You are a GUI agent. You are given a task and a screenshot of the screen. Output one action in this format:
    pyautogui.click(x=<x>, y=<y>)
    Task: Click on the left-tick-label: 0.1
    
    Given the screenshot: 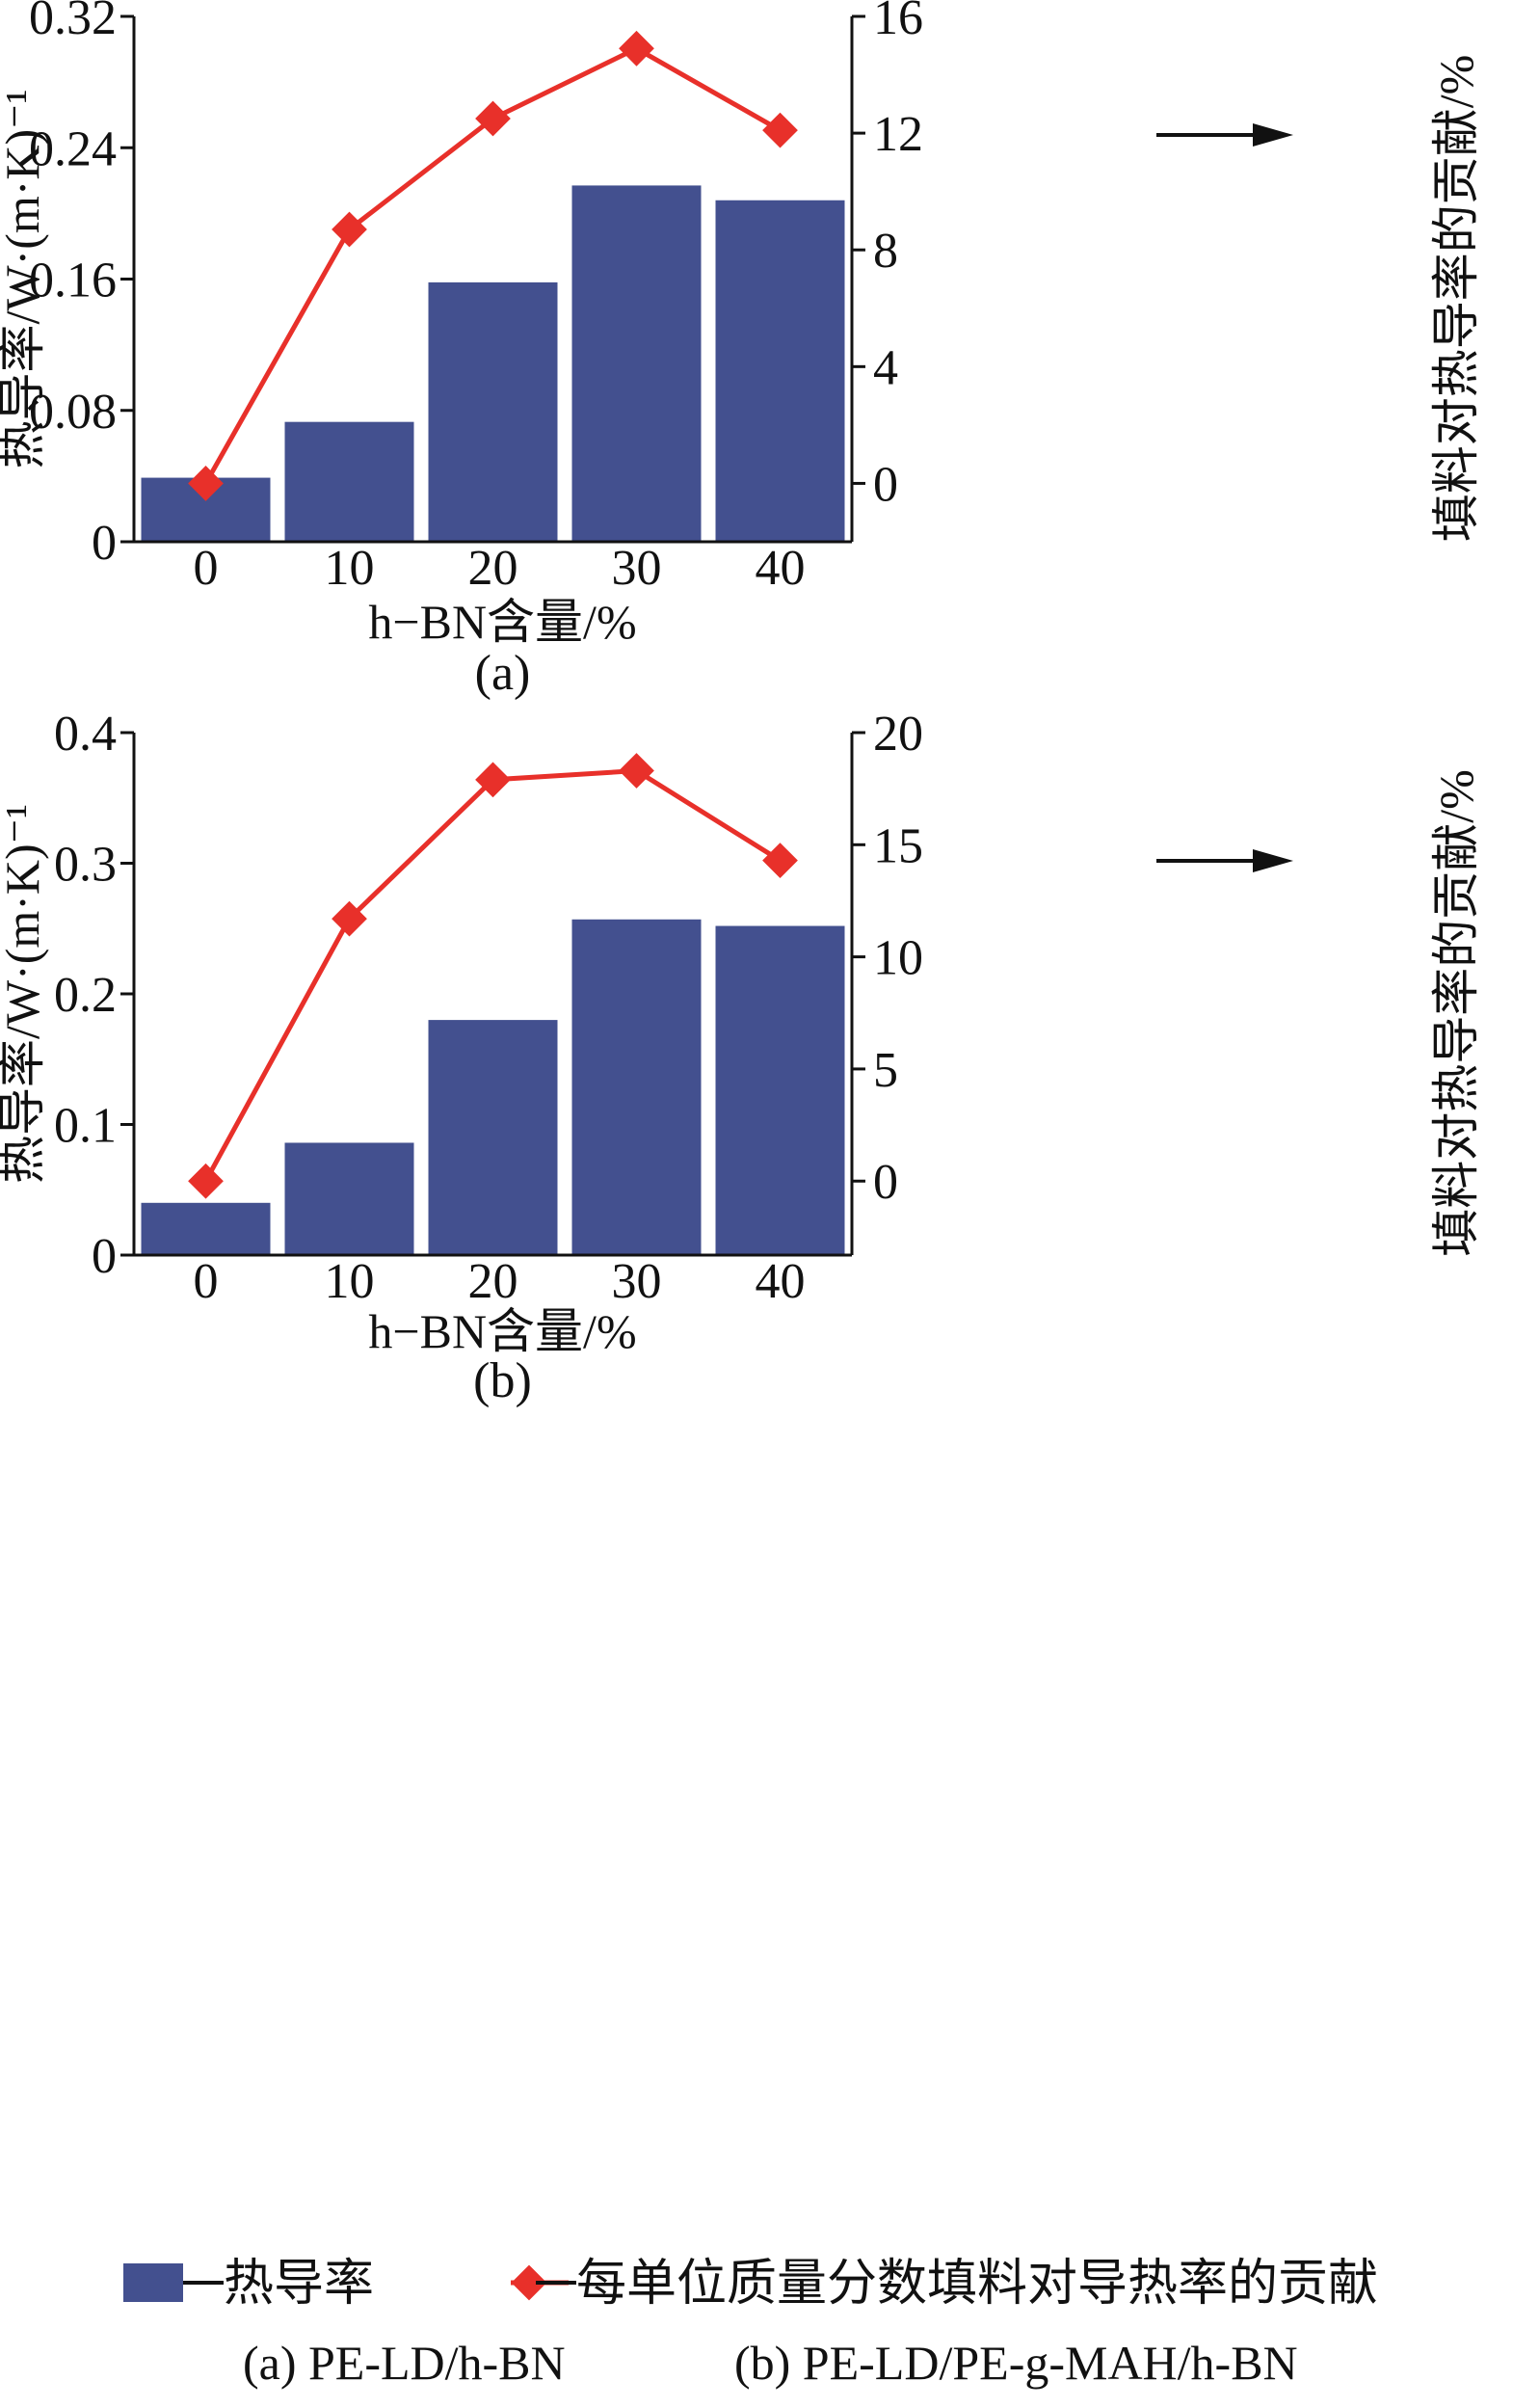 What is the action you would take?
    pyautogui.click(x=86, y=1126)
    